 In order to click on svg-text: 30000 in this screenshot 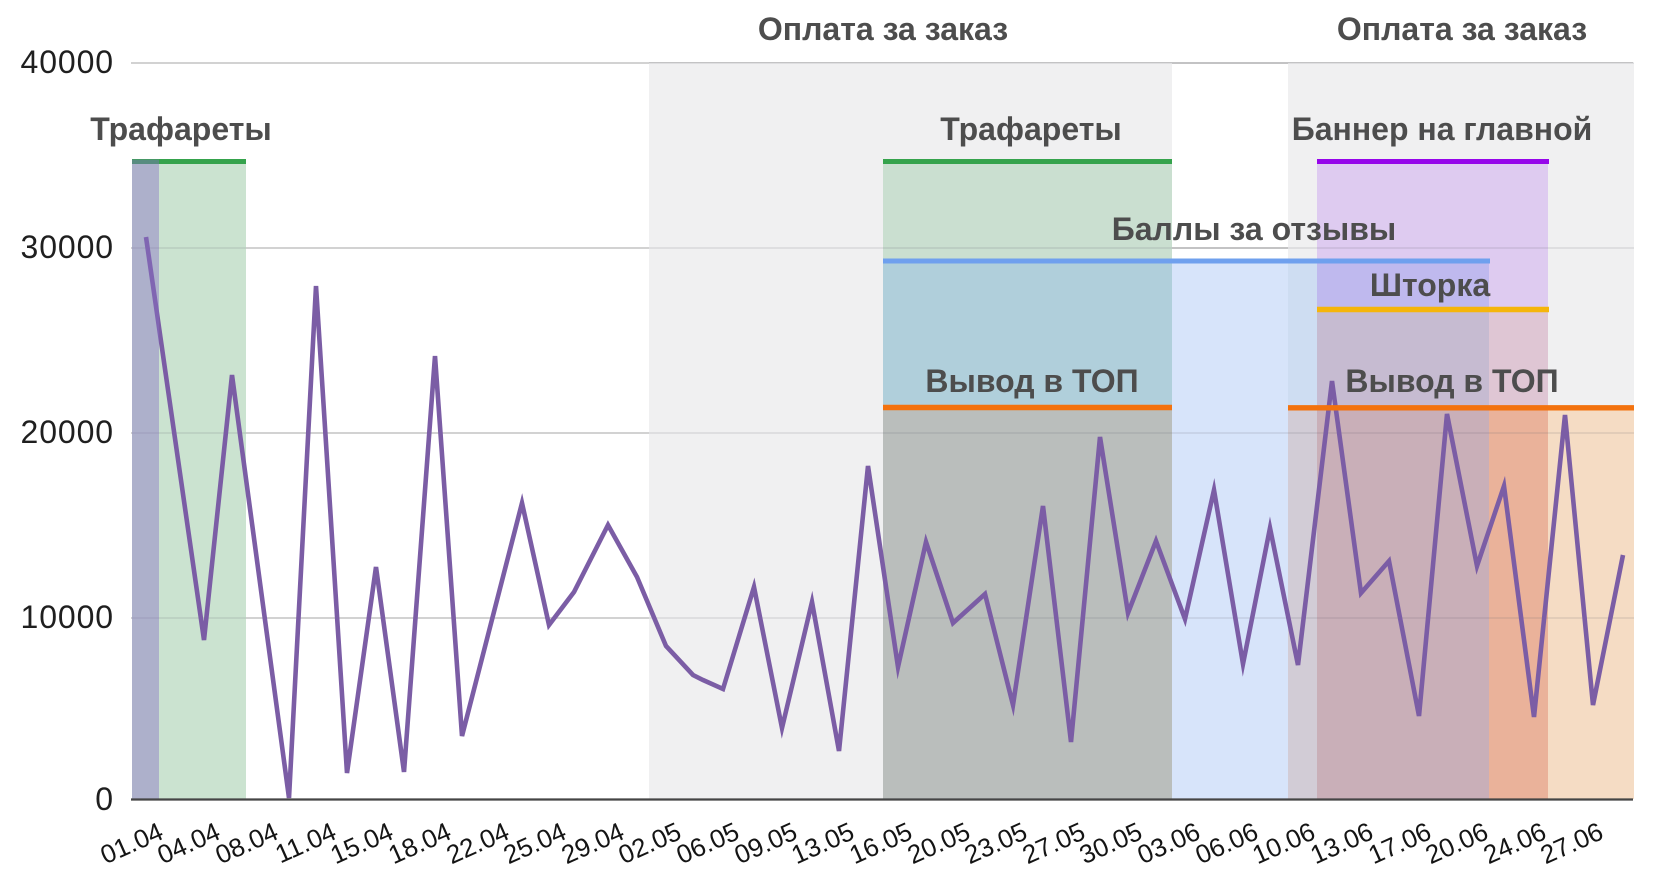, I will do `click(67, 247)`.